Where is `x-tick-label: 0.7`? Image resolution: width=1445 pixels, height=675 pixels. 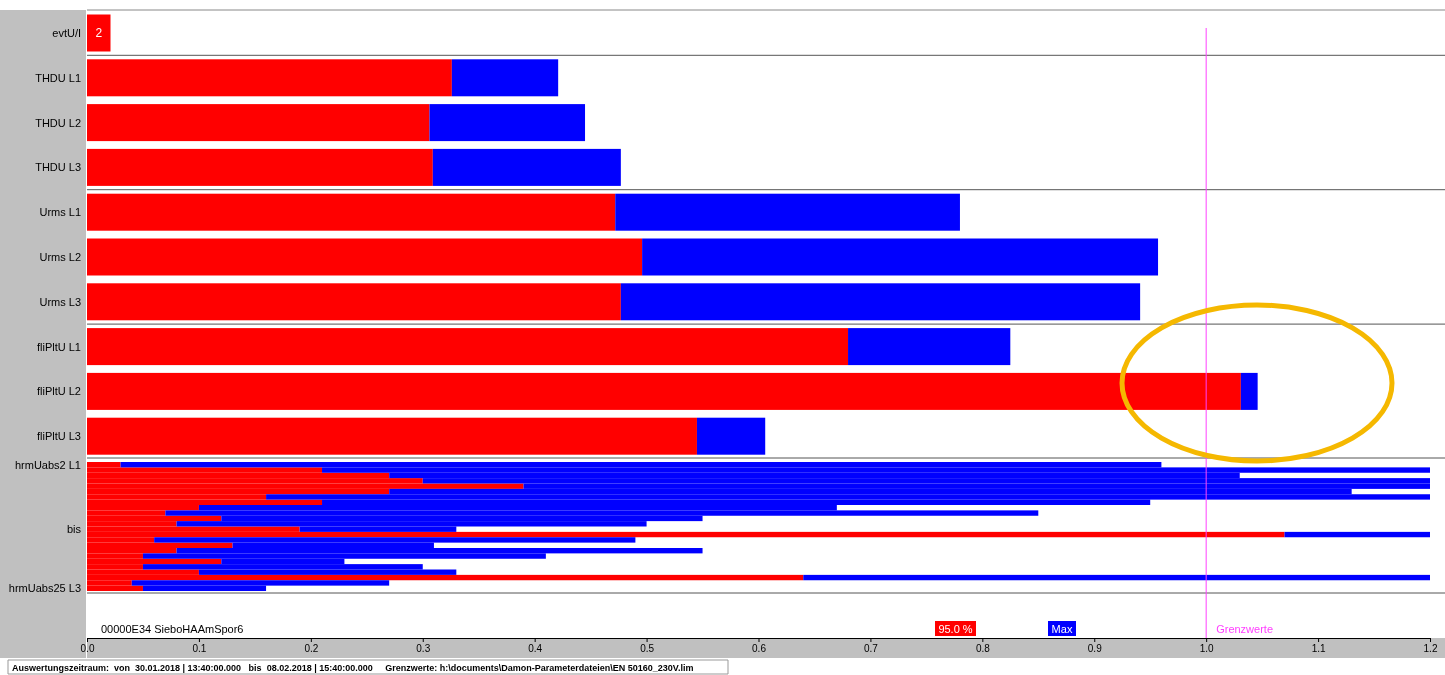
x-tick-label: 0.7 is located at coordinates (871, 649).